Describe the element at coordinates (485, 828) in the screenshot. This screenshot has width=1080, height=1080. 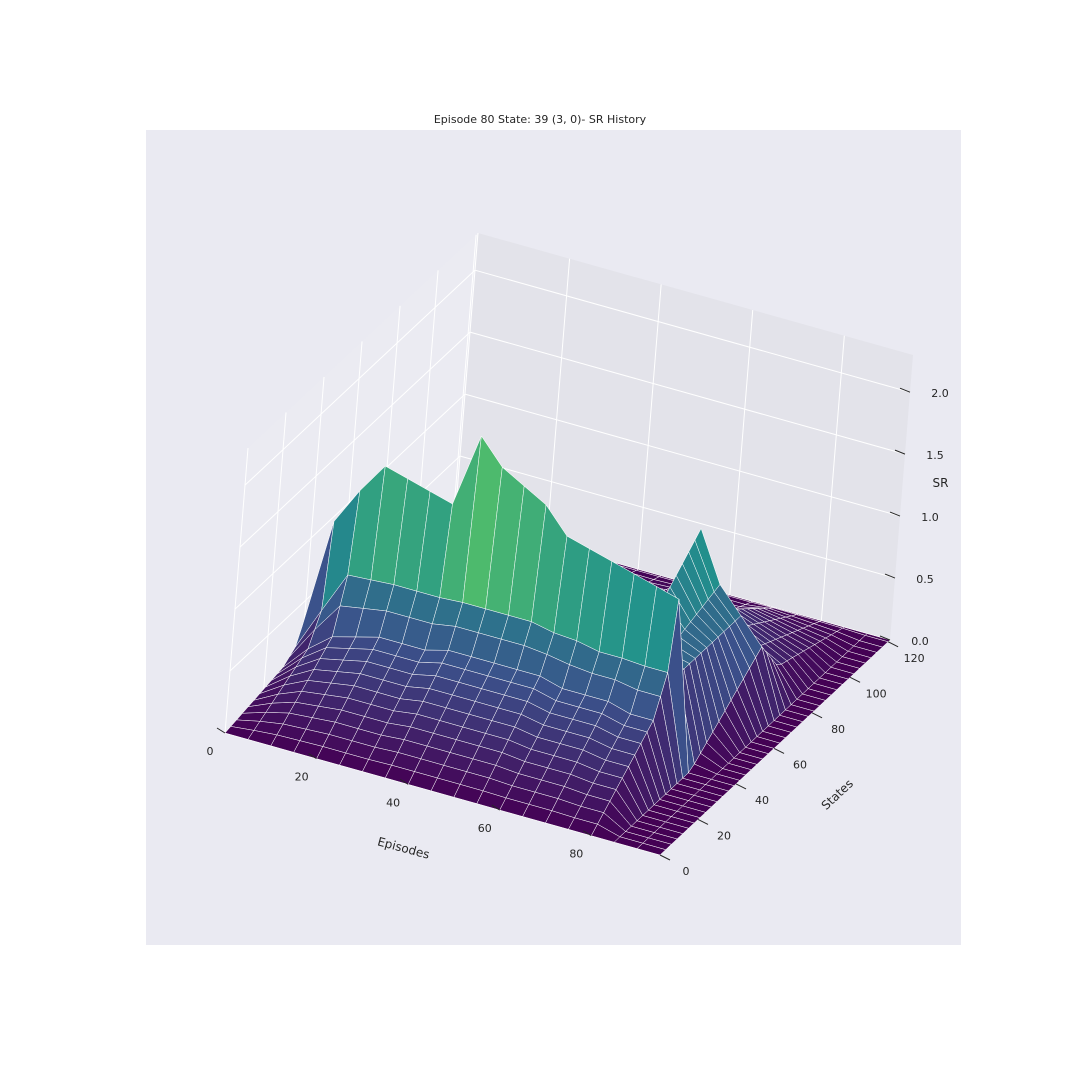
I see `x-tick-label: 60` at that location.